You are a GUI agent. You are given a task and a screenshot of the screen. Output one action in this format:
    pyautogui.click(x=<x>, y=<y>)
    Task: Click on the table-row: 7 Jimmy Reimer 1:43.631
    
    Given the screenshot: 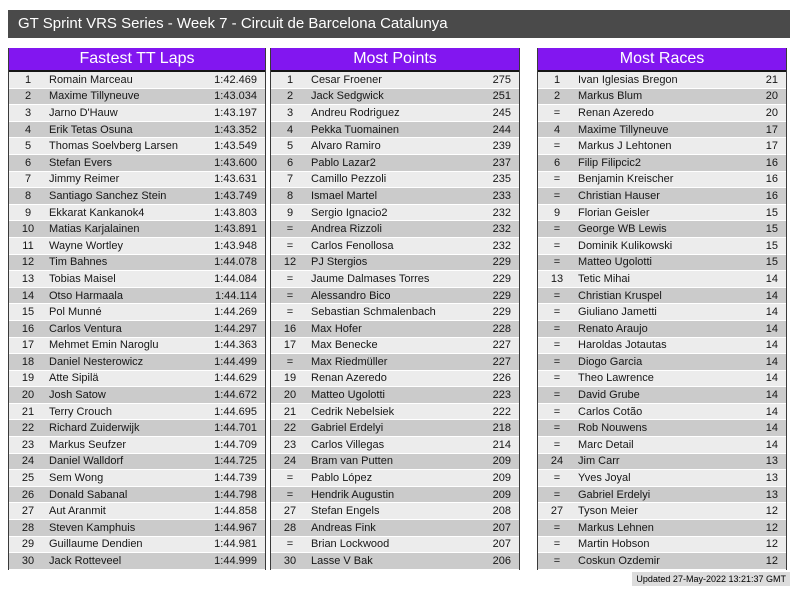 What is the action you would take?
    pyautogui.click(x=137, y=180)
    